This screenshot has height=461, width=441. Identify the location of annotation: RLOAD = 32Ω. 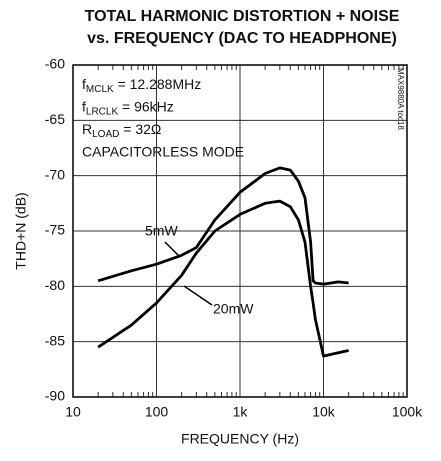
(121, 130).